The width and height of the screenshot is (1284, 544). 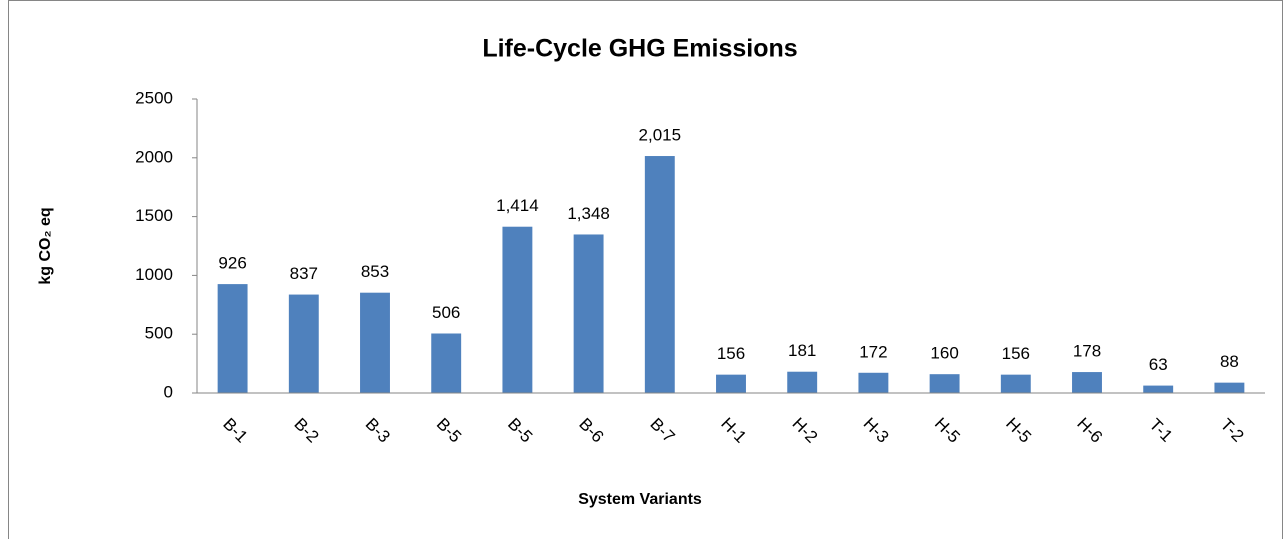 What do you see at coordinates (640, 499) in the screenshot?
I see `x-axis-label: System Variants` at bounding box center [640, 499].